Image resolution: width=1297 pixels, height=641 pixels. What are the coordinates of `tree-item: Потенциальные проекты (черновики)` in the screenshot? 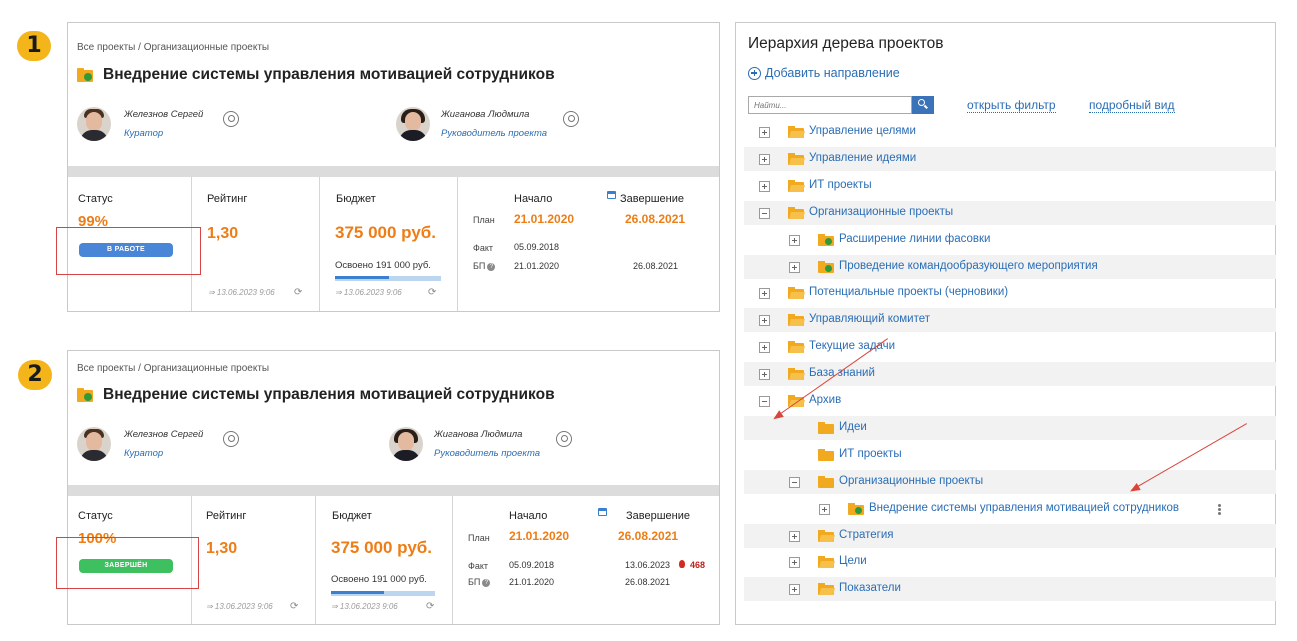 It's located at (1010, 293).